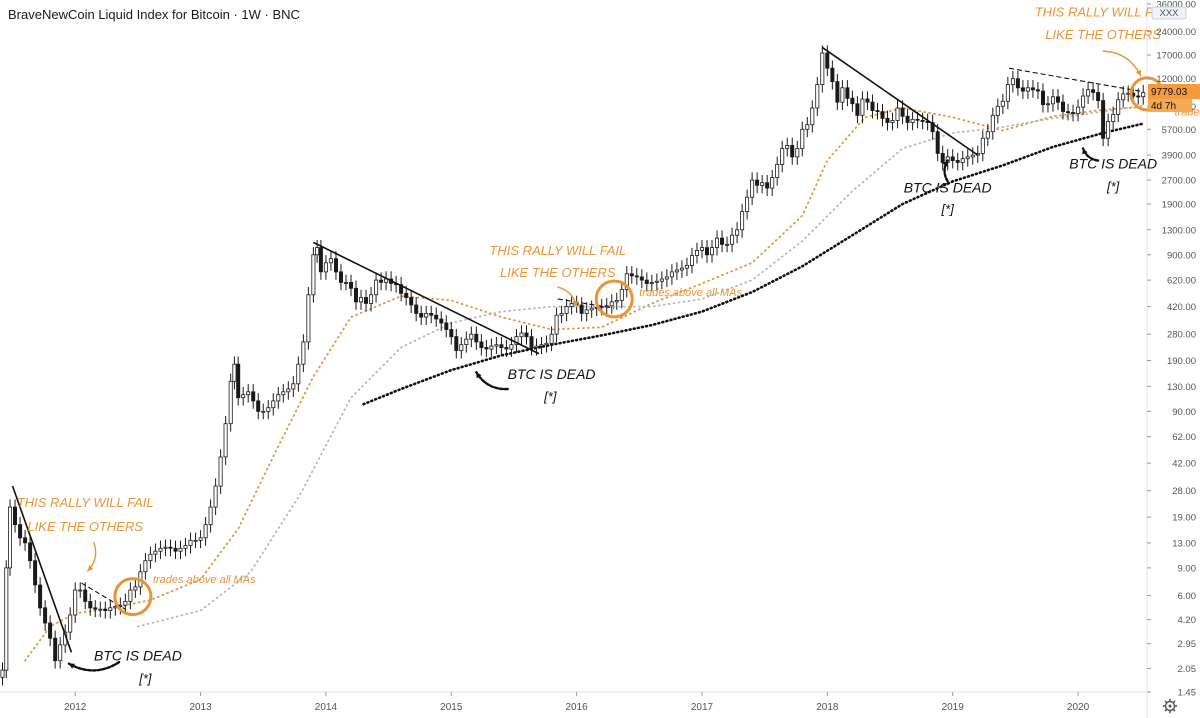  I want to click on annotation-text: trades above all MAs, so click(204, 580).